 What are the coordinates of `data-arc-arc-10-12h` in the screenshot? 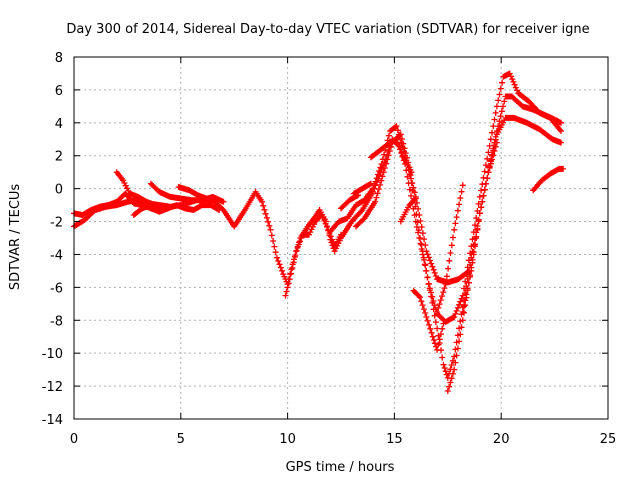 It's located at (313, 255).